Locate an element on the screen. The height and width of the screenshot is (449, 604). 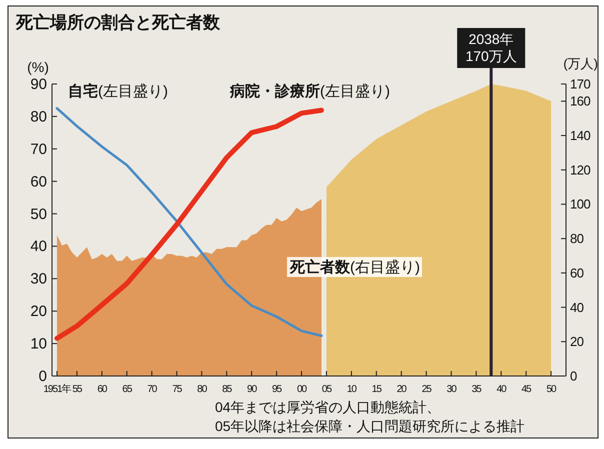
y2-tick-label: 100 is located at coordinates (580, 204).